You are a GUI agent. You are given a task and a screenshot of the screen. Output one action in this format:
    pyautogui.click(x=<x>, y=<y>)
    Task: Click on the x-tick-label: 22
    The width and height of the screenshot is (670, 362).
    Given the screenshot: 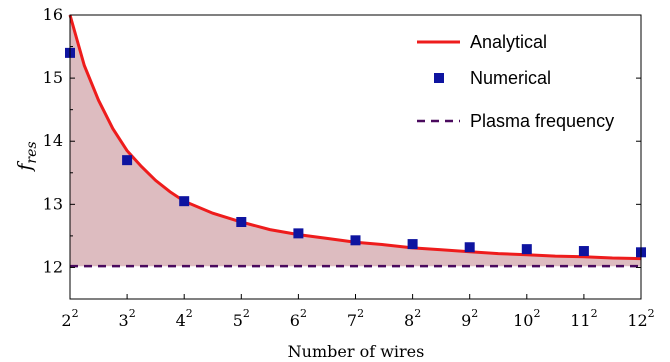 What is the action you would take?
    pyautogui.click(x=69, y=318)
    